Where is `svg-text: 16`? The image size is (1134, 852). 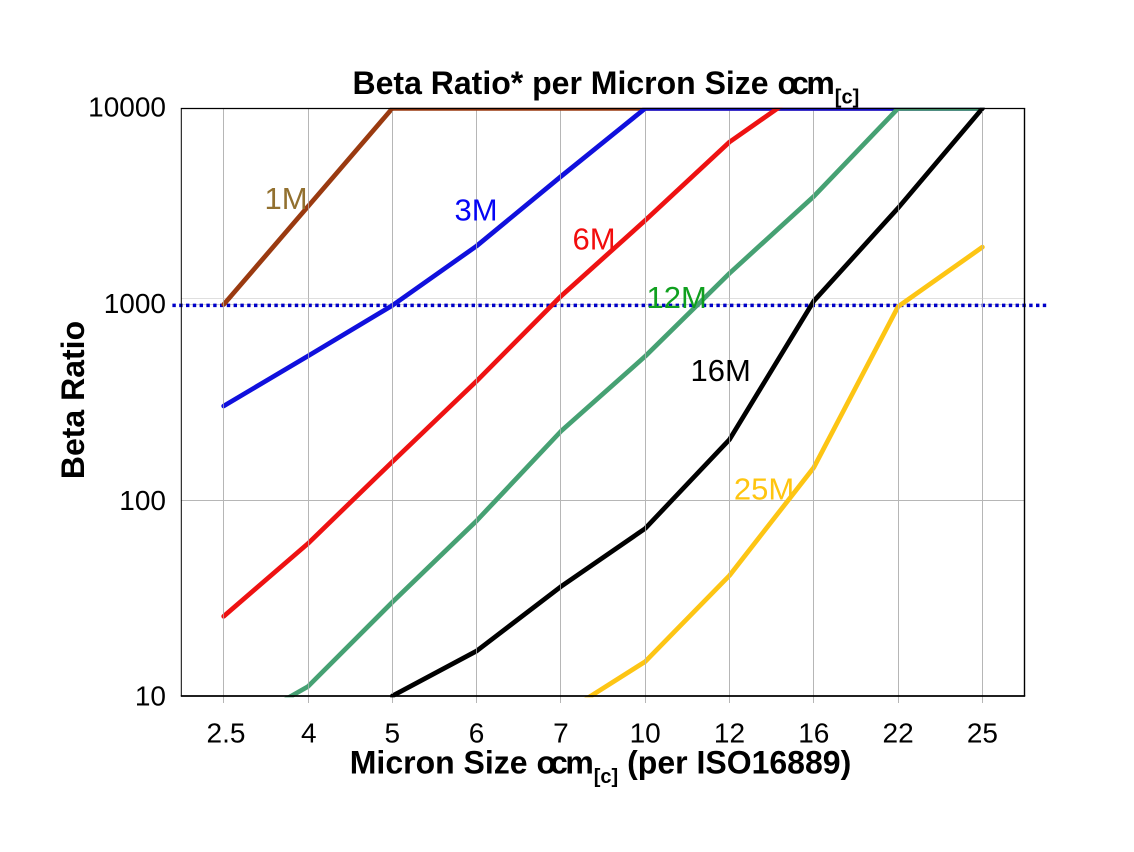 svg-text: 16 is located at coordinates (813, 733).